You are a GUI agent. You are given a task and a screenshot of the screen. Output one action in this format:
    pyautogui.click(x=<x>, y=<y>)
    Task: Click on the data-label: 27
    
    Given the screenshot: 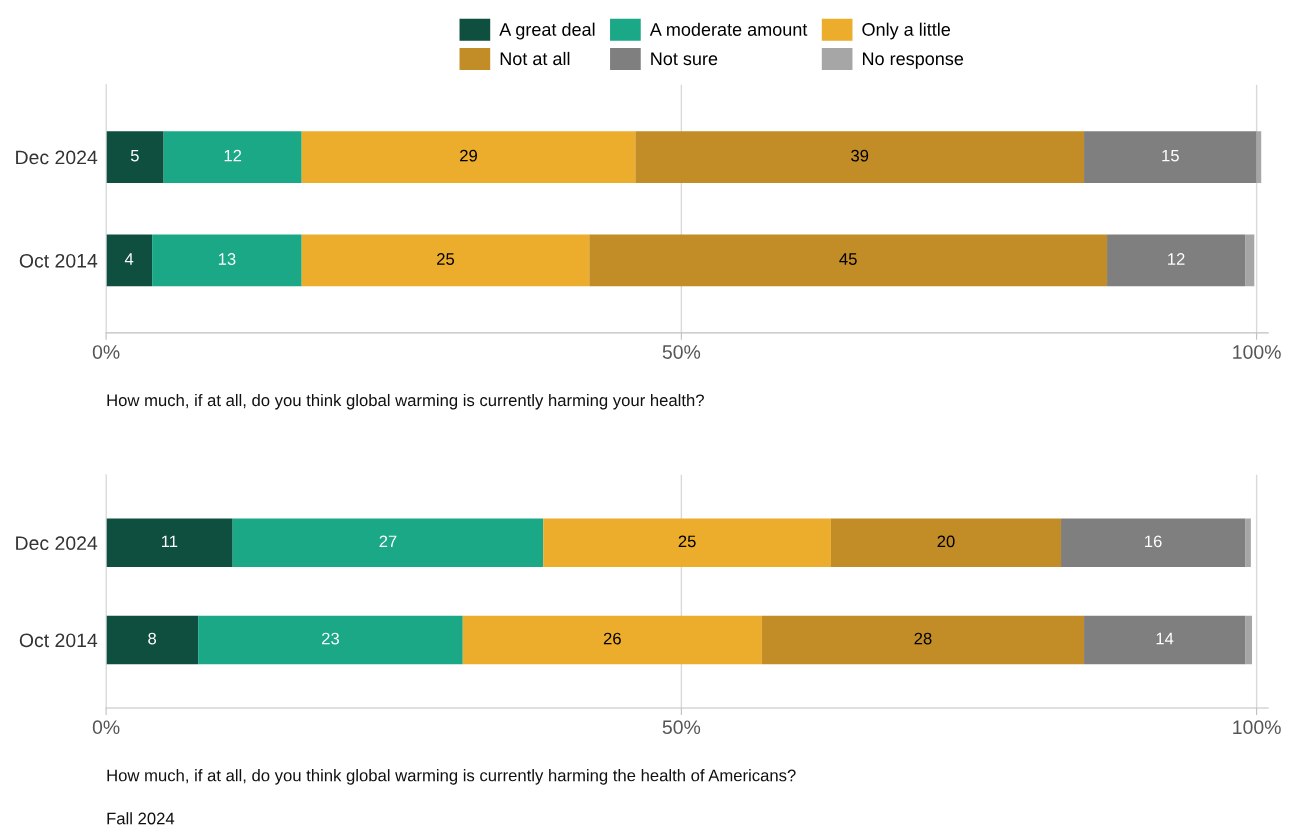 What is the action you would take?
    pyautogui.click(x=388, y=541)
    